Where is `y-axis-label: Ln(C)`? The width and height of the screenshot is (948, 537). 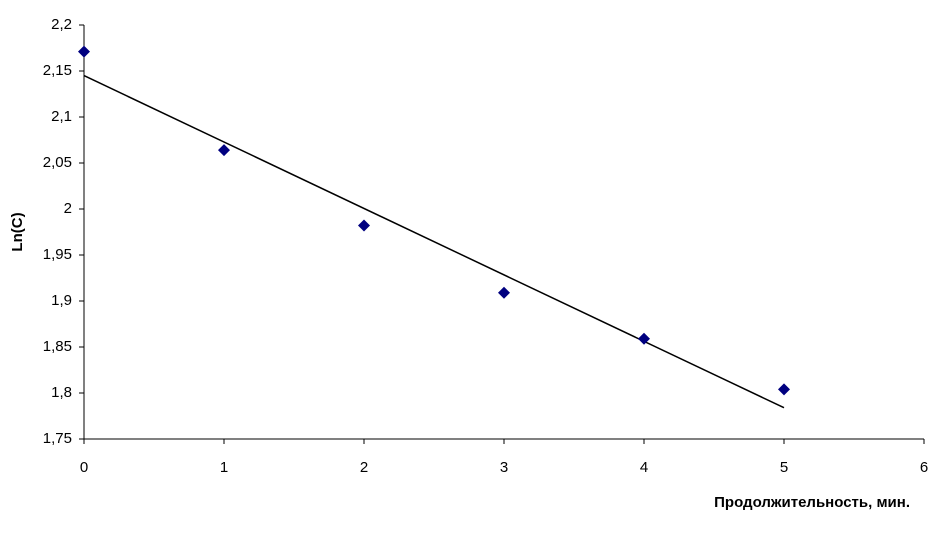
y-axis-label: Ln(C) is located at coordinates (17, 231).